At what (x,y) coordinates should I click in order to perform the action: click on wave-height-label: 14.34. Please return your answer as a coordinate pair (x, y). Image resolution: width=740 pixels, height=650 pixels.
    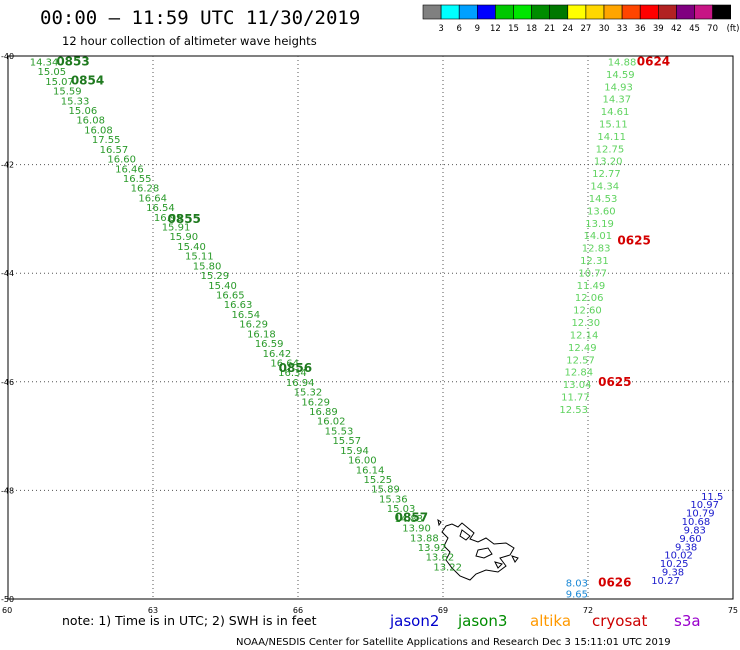
    Looking at the image, I should click on (44, 62).